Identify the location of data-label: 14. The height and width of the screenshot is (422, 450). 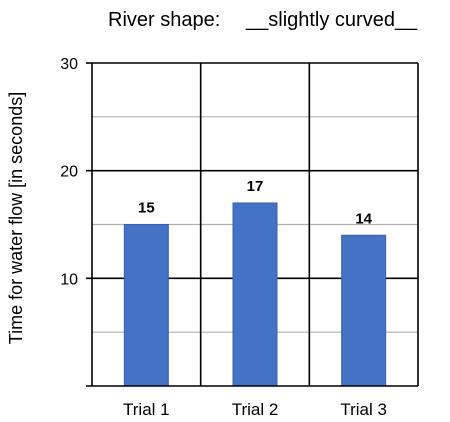
(363, 218).